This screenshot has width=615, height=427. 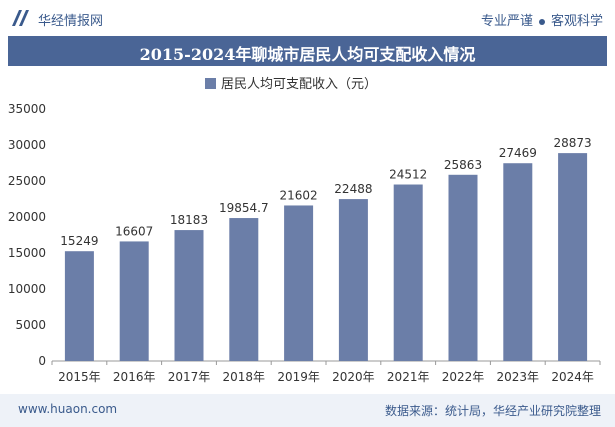 I want to click on x-tick-label: 2019年, so click(x=298, y=377).